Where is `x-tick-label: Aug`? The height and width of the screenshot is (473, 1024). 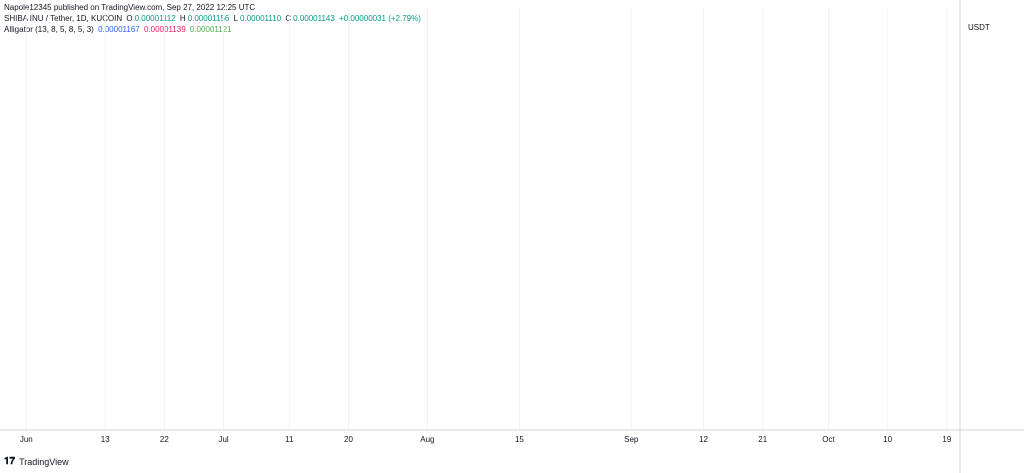 x-tick-label: Aug is located at coordinates (427, 439).